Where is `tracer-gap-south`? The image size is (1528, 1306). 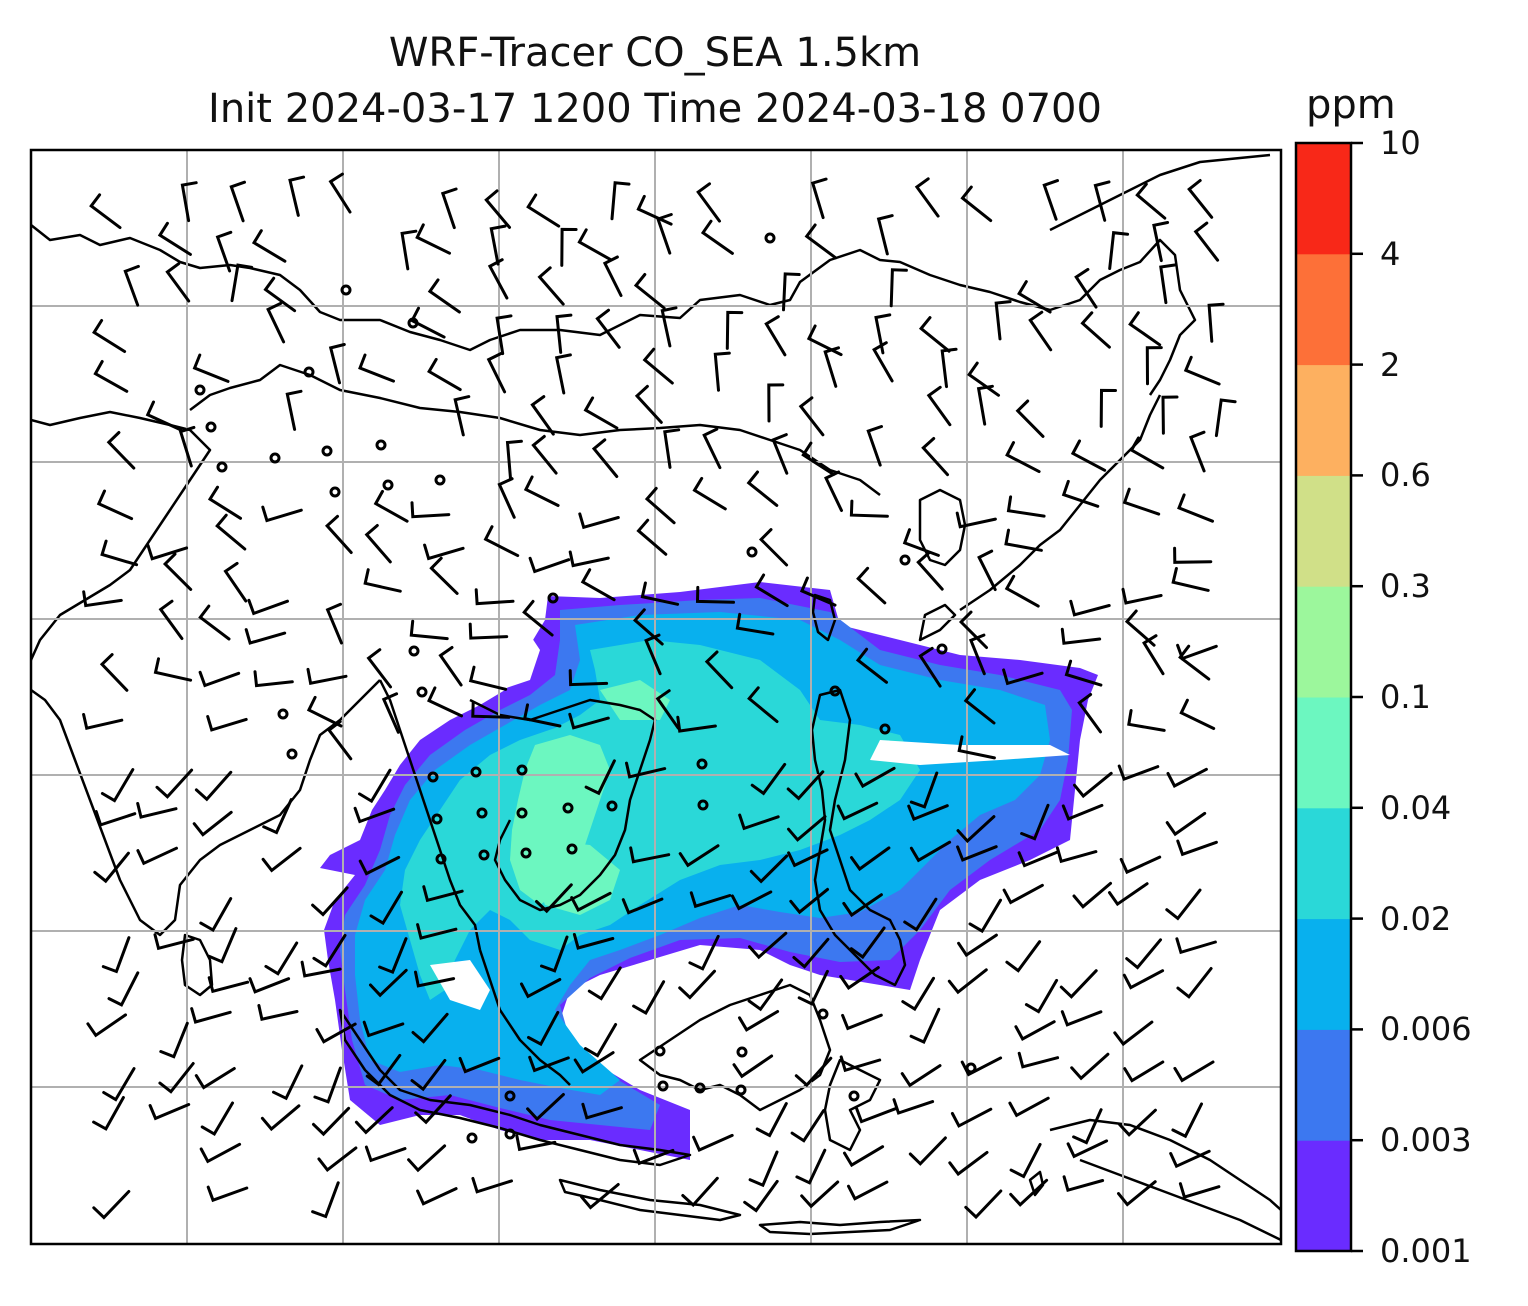 tracer-gap-south is located at coordinates (460, 985).